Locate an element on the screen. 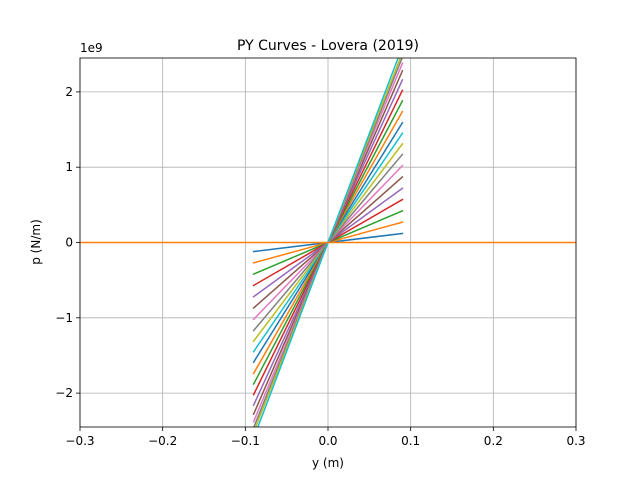 This screenshot has height=480, width=640. y-tick-label: −1 is located at coordinates (64, 318).